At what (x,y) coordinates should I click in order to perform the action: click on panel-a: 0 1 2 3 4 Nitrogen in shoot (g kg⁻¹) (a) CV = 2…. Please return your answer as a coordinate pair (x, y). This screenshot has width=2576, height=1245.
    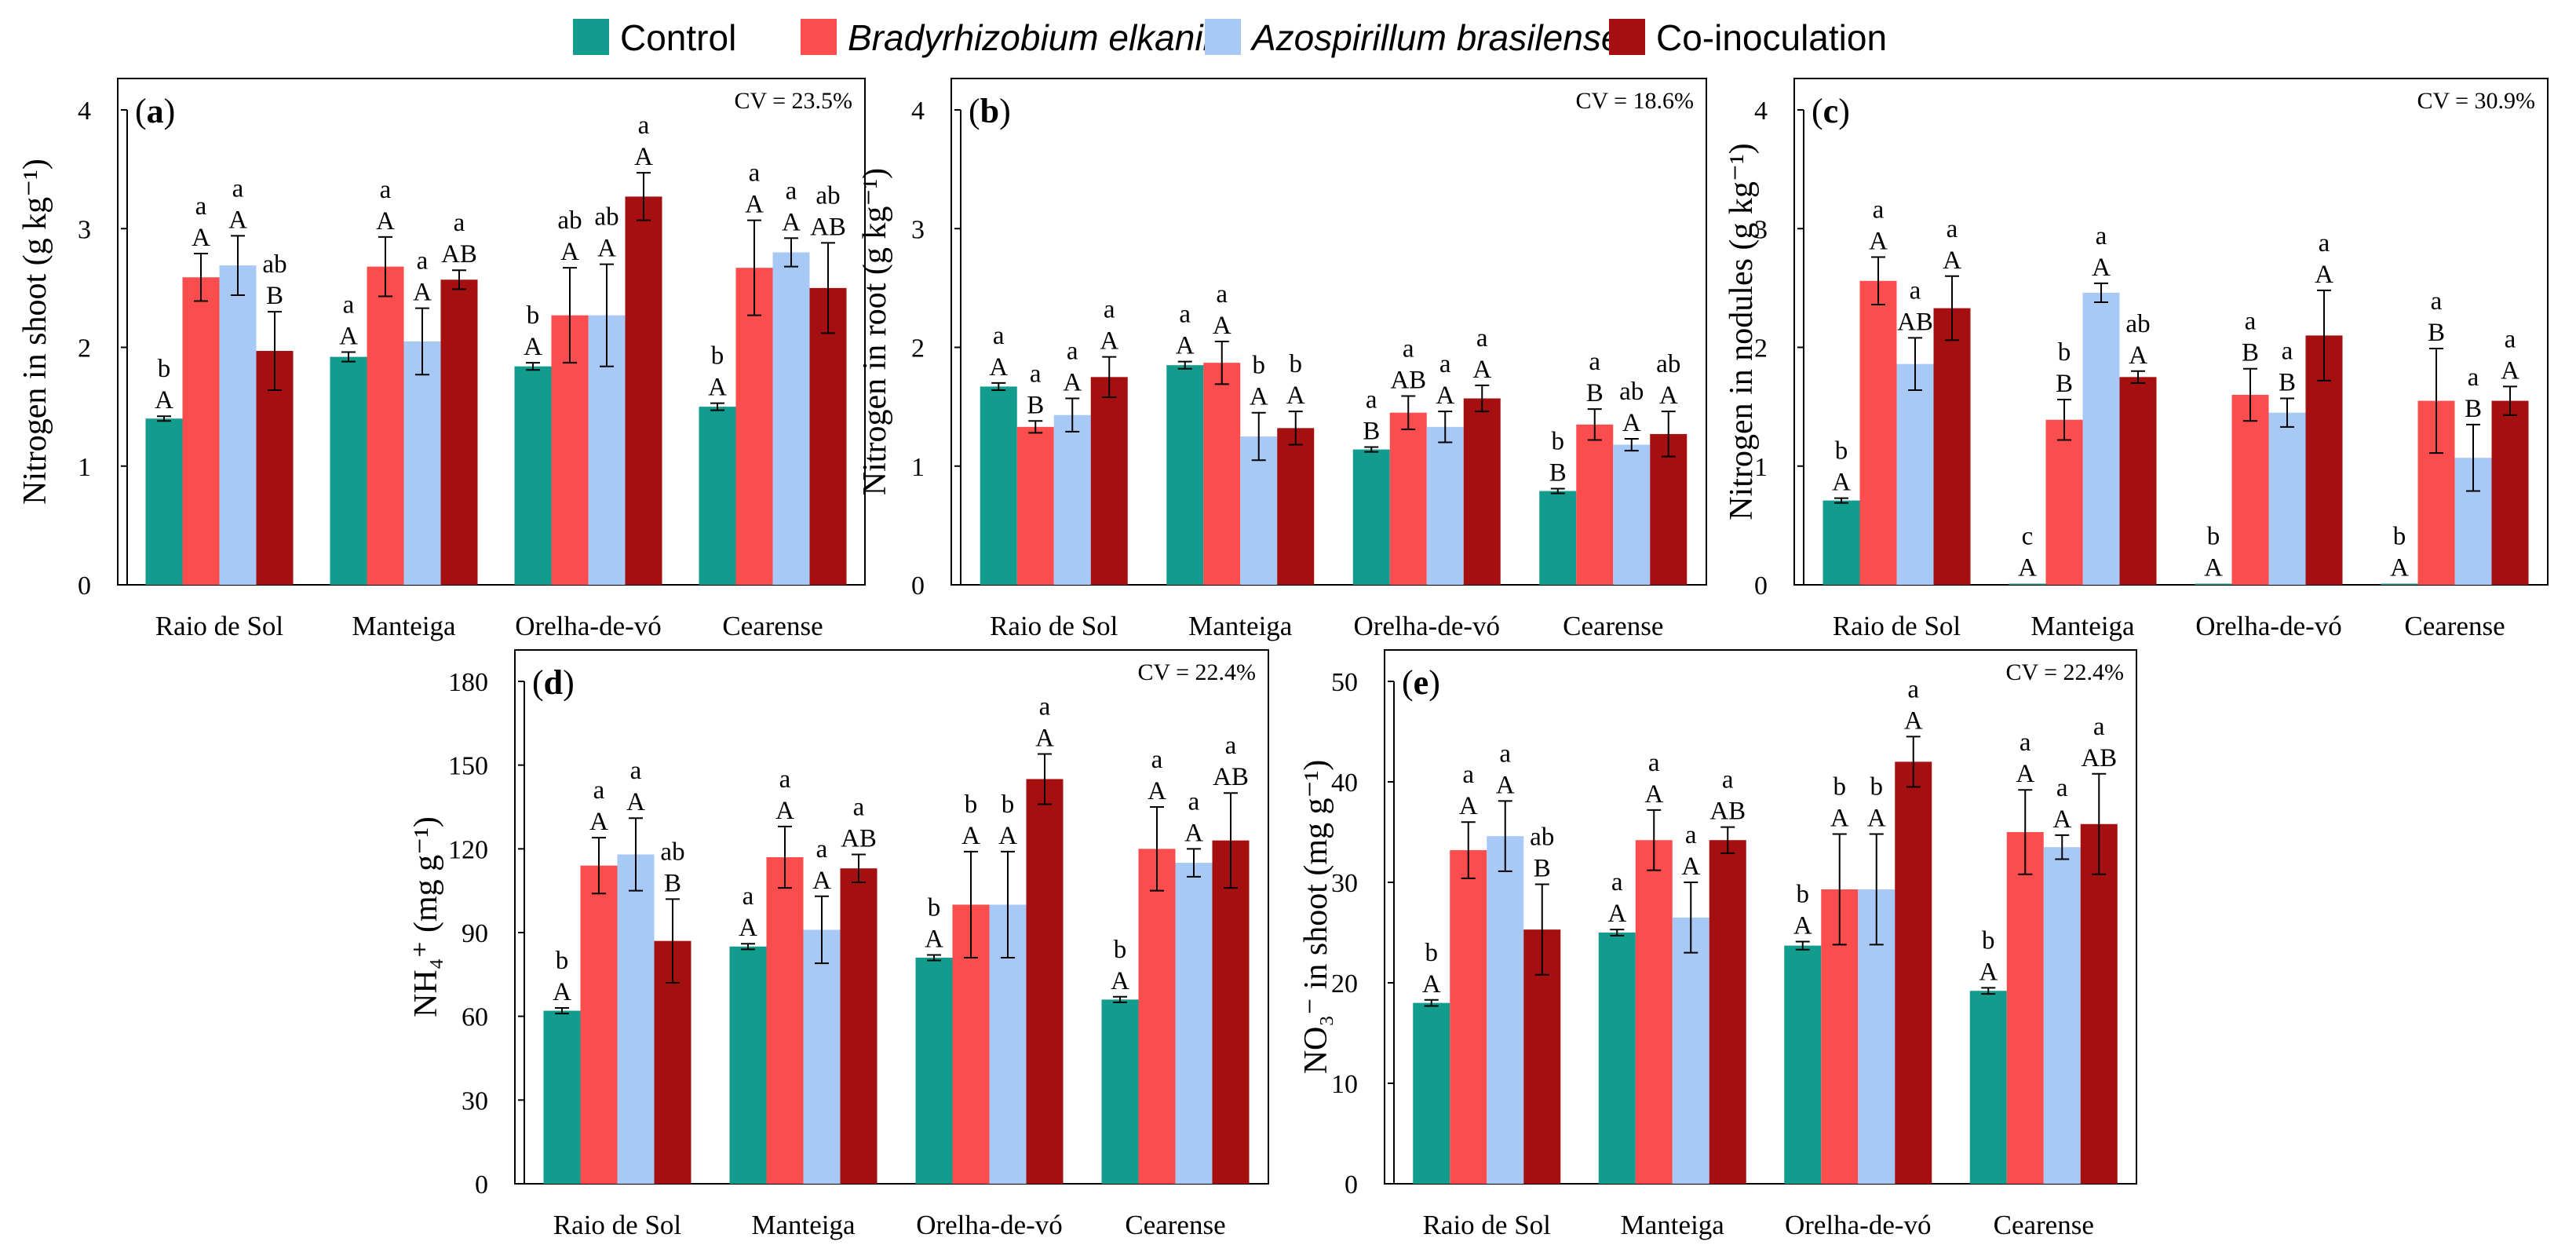
    Looking at the image, I should click on (441, 359).